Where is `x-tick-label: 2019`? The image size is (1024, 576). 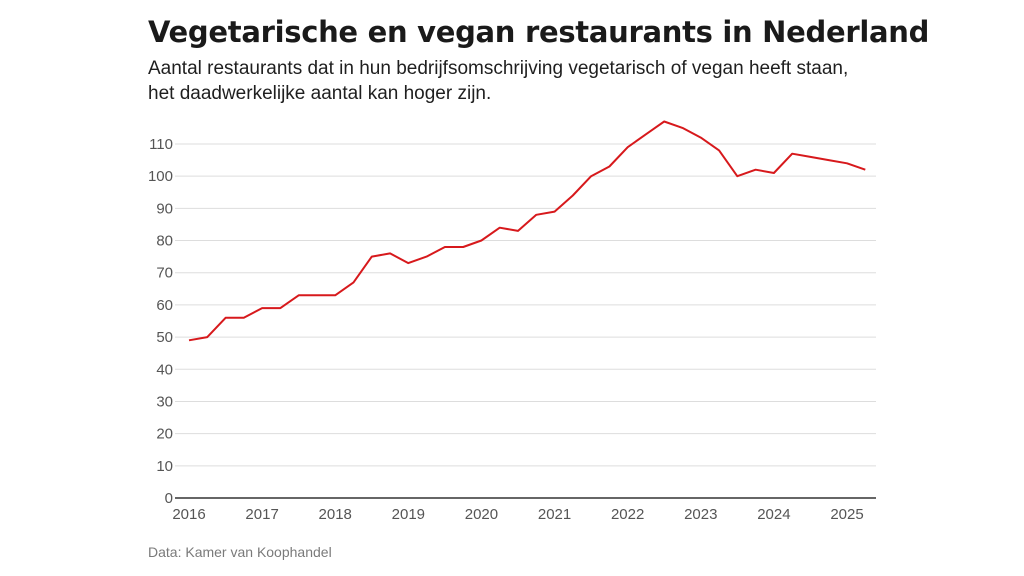 x-tick-label: 2019 is located at coordinates (408, 514).